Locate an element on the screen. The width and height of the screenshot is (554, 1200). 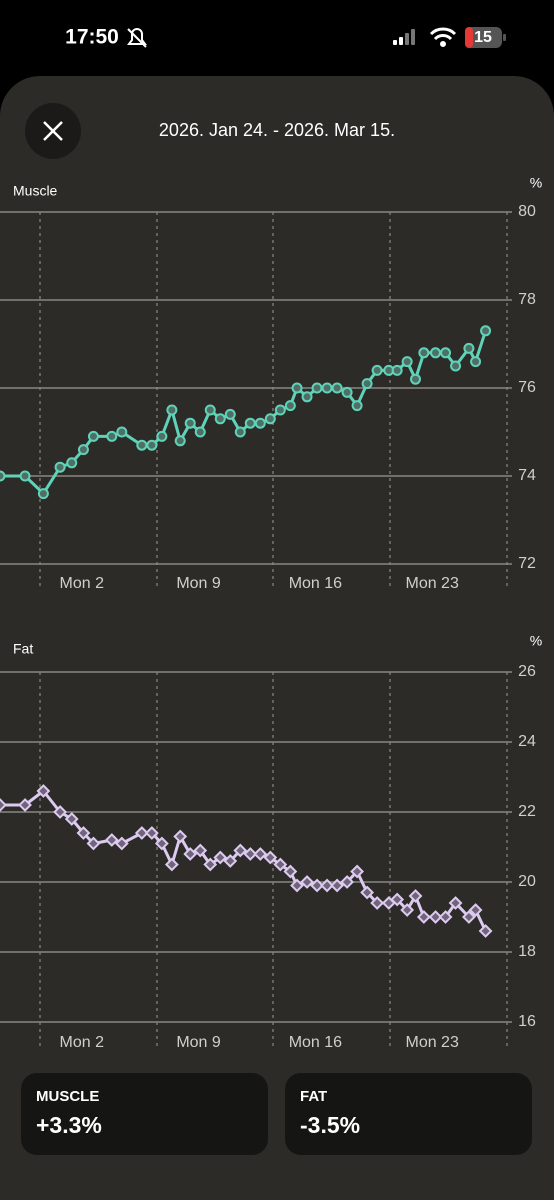
card-label: MUSCLE is located at coordinates (67, 1096).